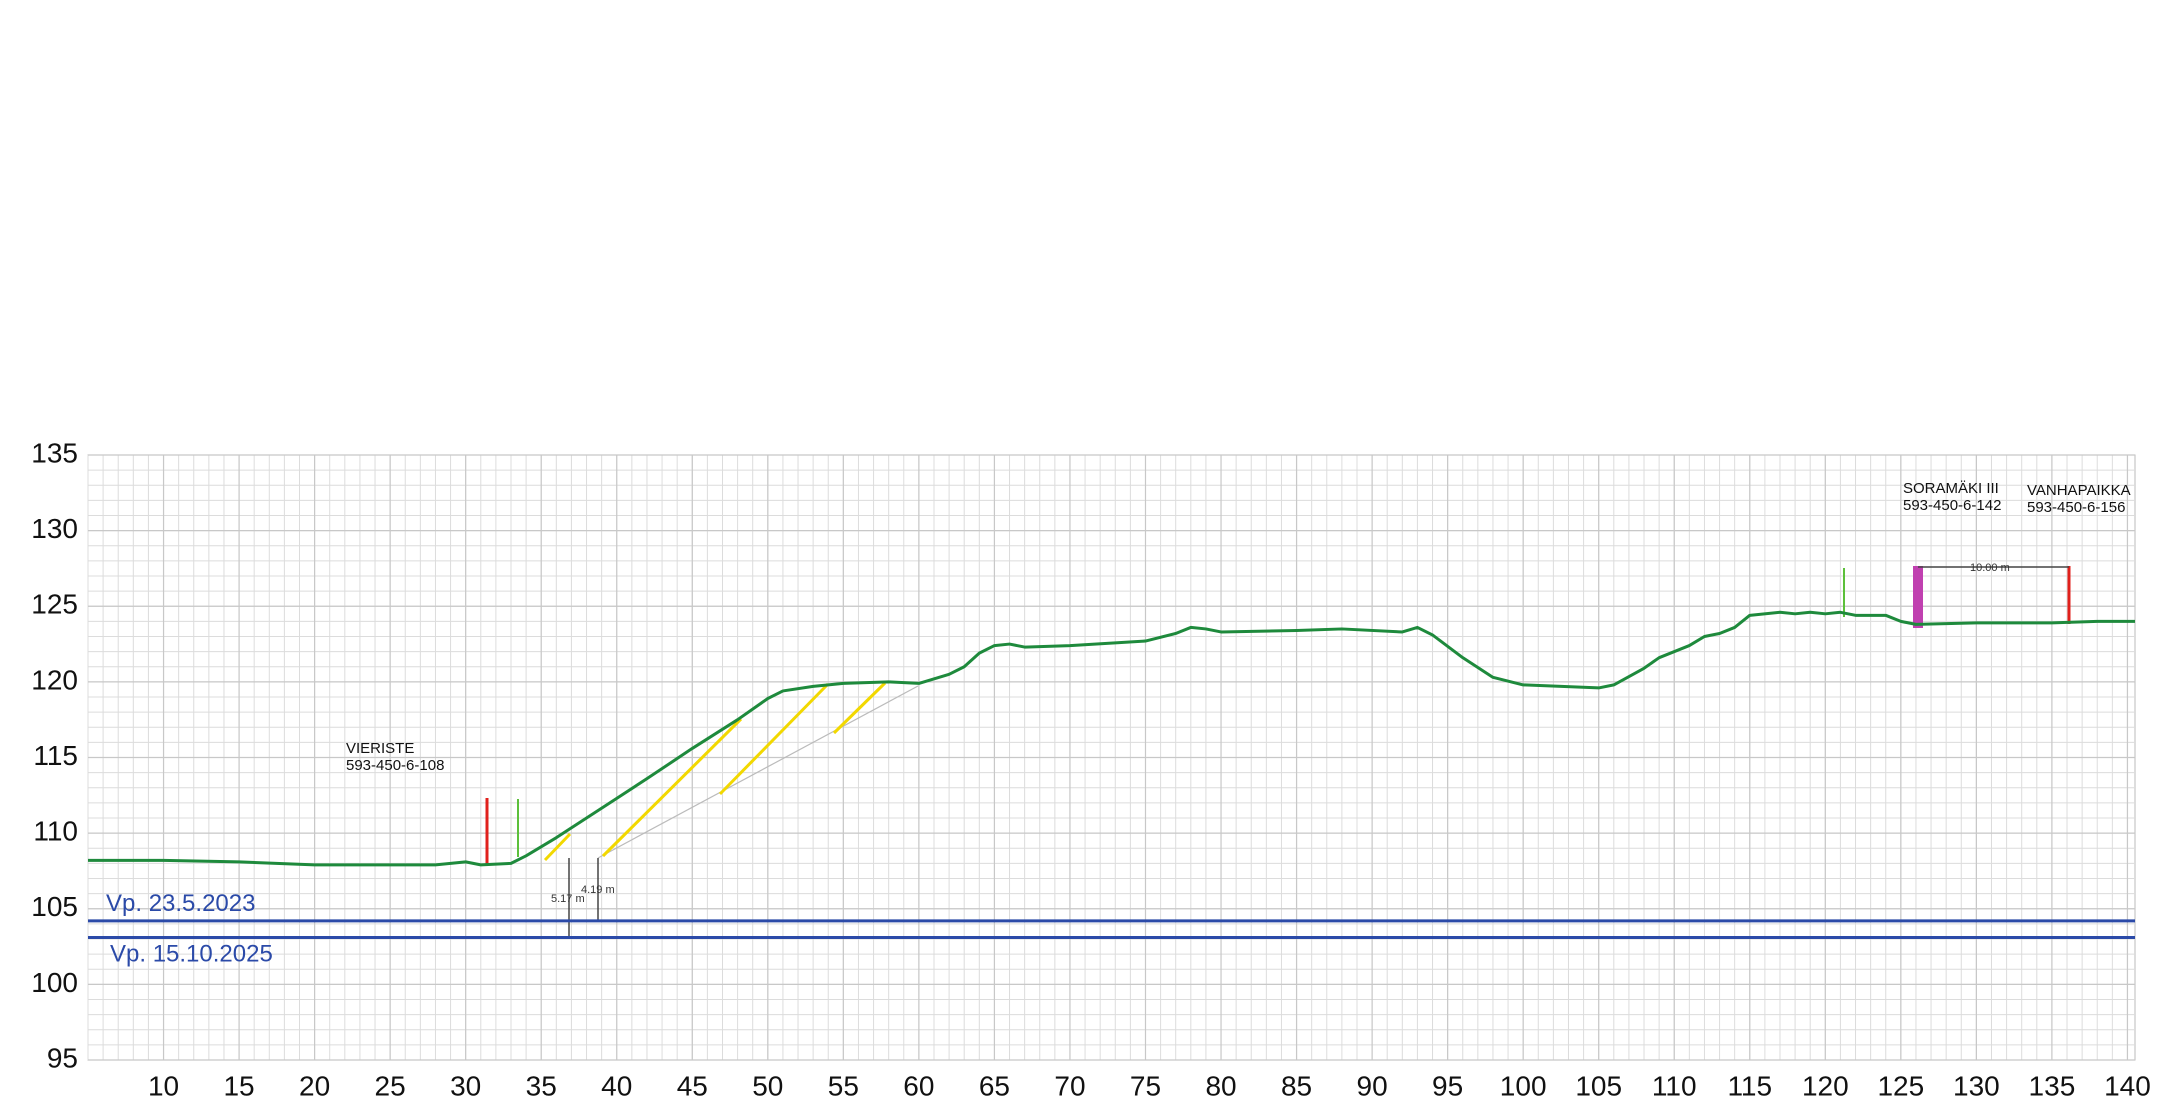  I want to click on y-tick-label: 125, so click(54, 604).